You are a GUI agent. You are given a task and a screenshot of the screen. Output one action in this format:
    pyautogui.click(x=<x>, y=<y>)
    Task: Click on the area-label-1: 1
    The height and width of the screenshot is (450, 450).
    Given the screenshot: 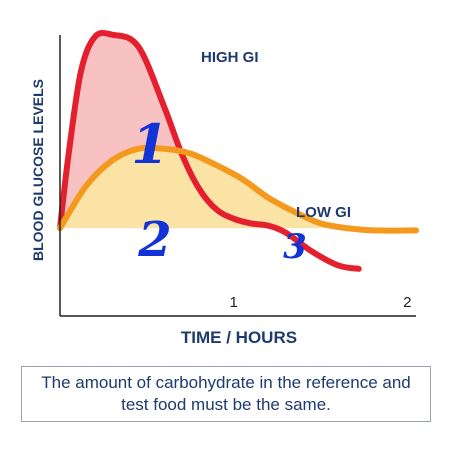 What is the action you would take?
    pyautogui.click(x=150, y=144)
    